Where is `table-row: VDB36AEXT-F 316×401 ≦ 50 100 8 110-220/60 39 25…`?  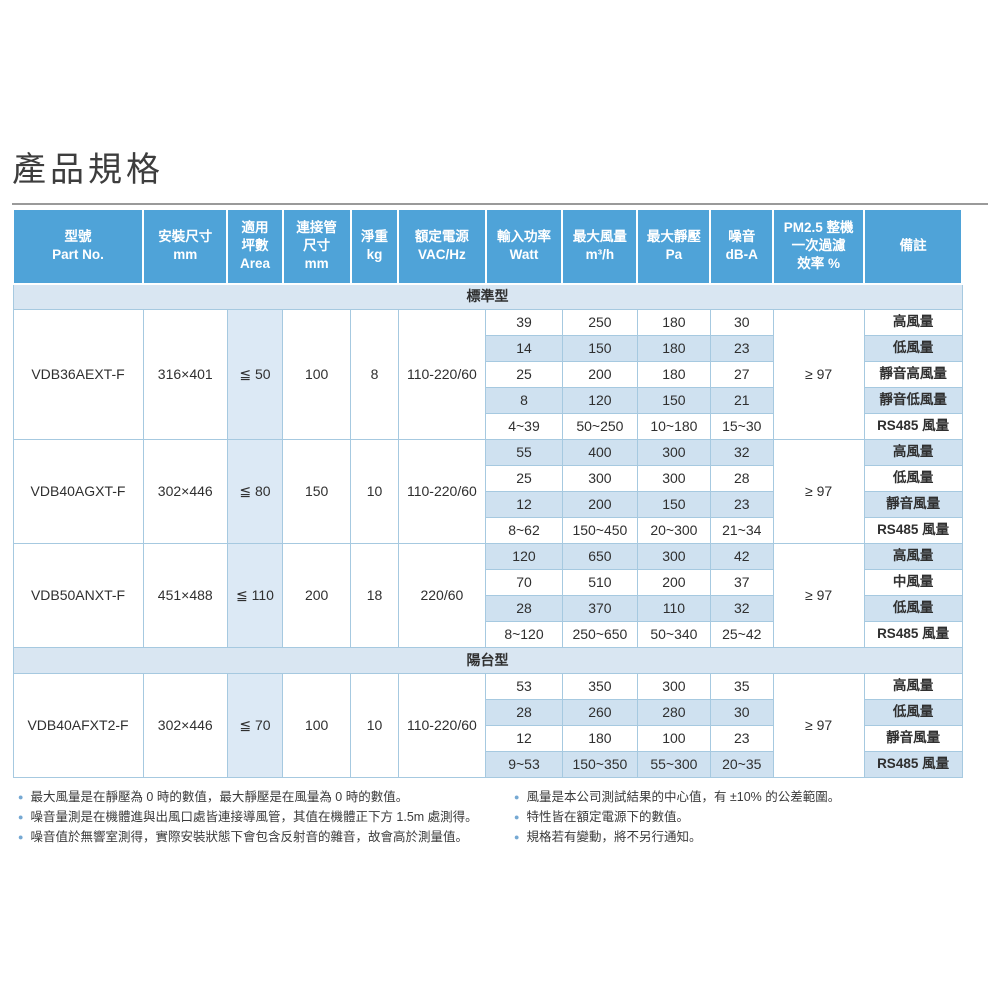
table-row: VDB36AEXT-F 316×401 ≦ 50 100 8 110-220/60 39 25… is located at coordinates (487, 375).